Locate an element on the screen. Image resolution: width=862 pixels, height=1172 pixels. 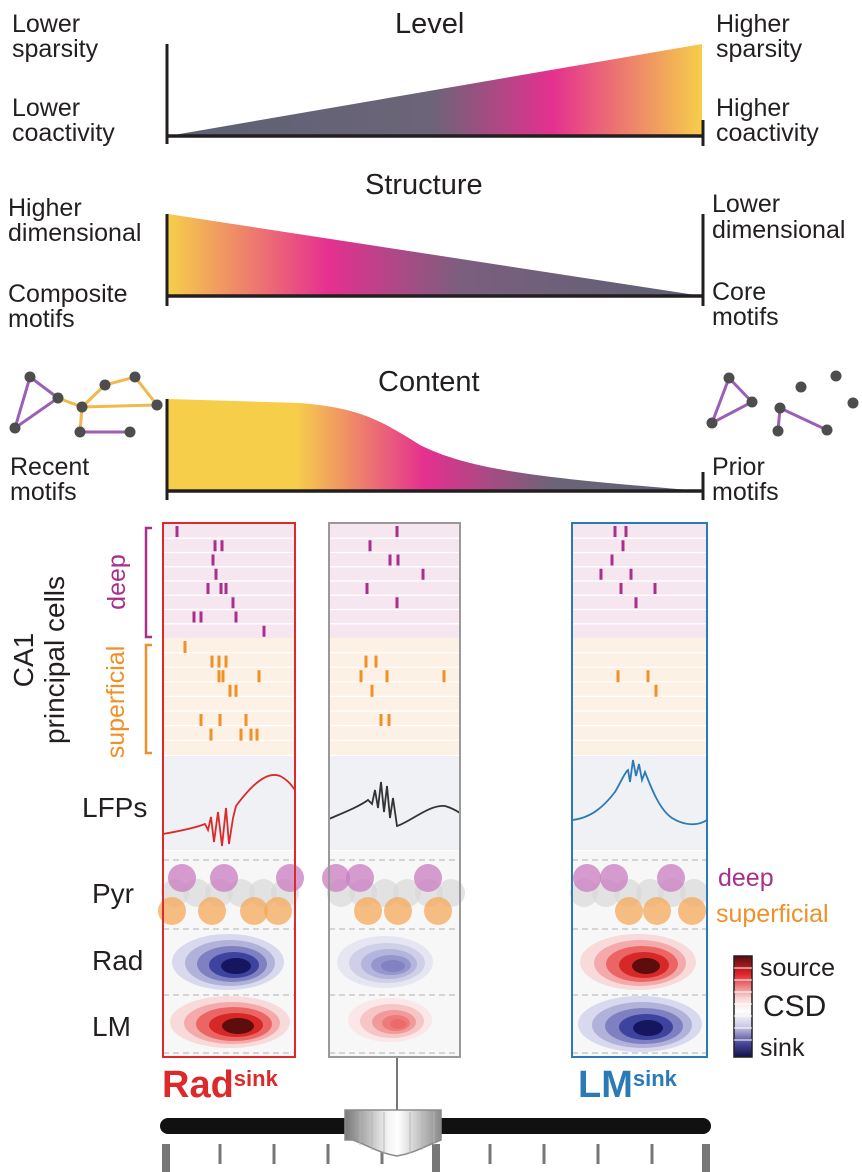
pyr-row-label: Pyr is located at coordinates (113, 893).